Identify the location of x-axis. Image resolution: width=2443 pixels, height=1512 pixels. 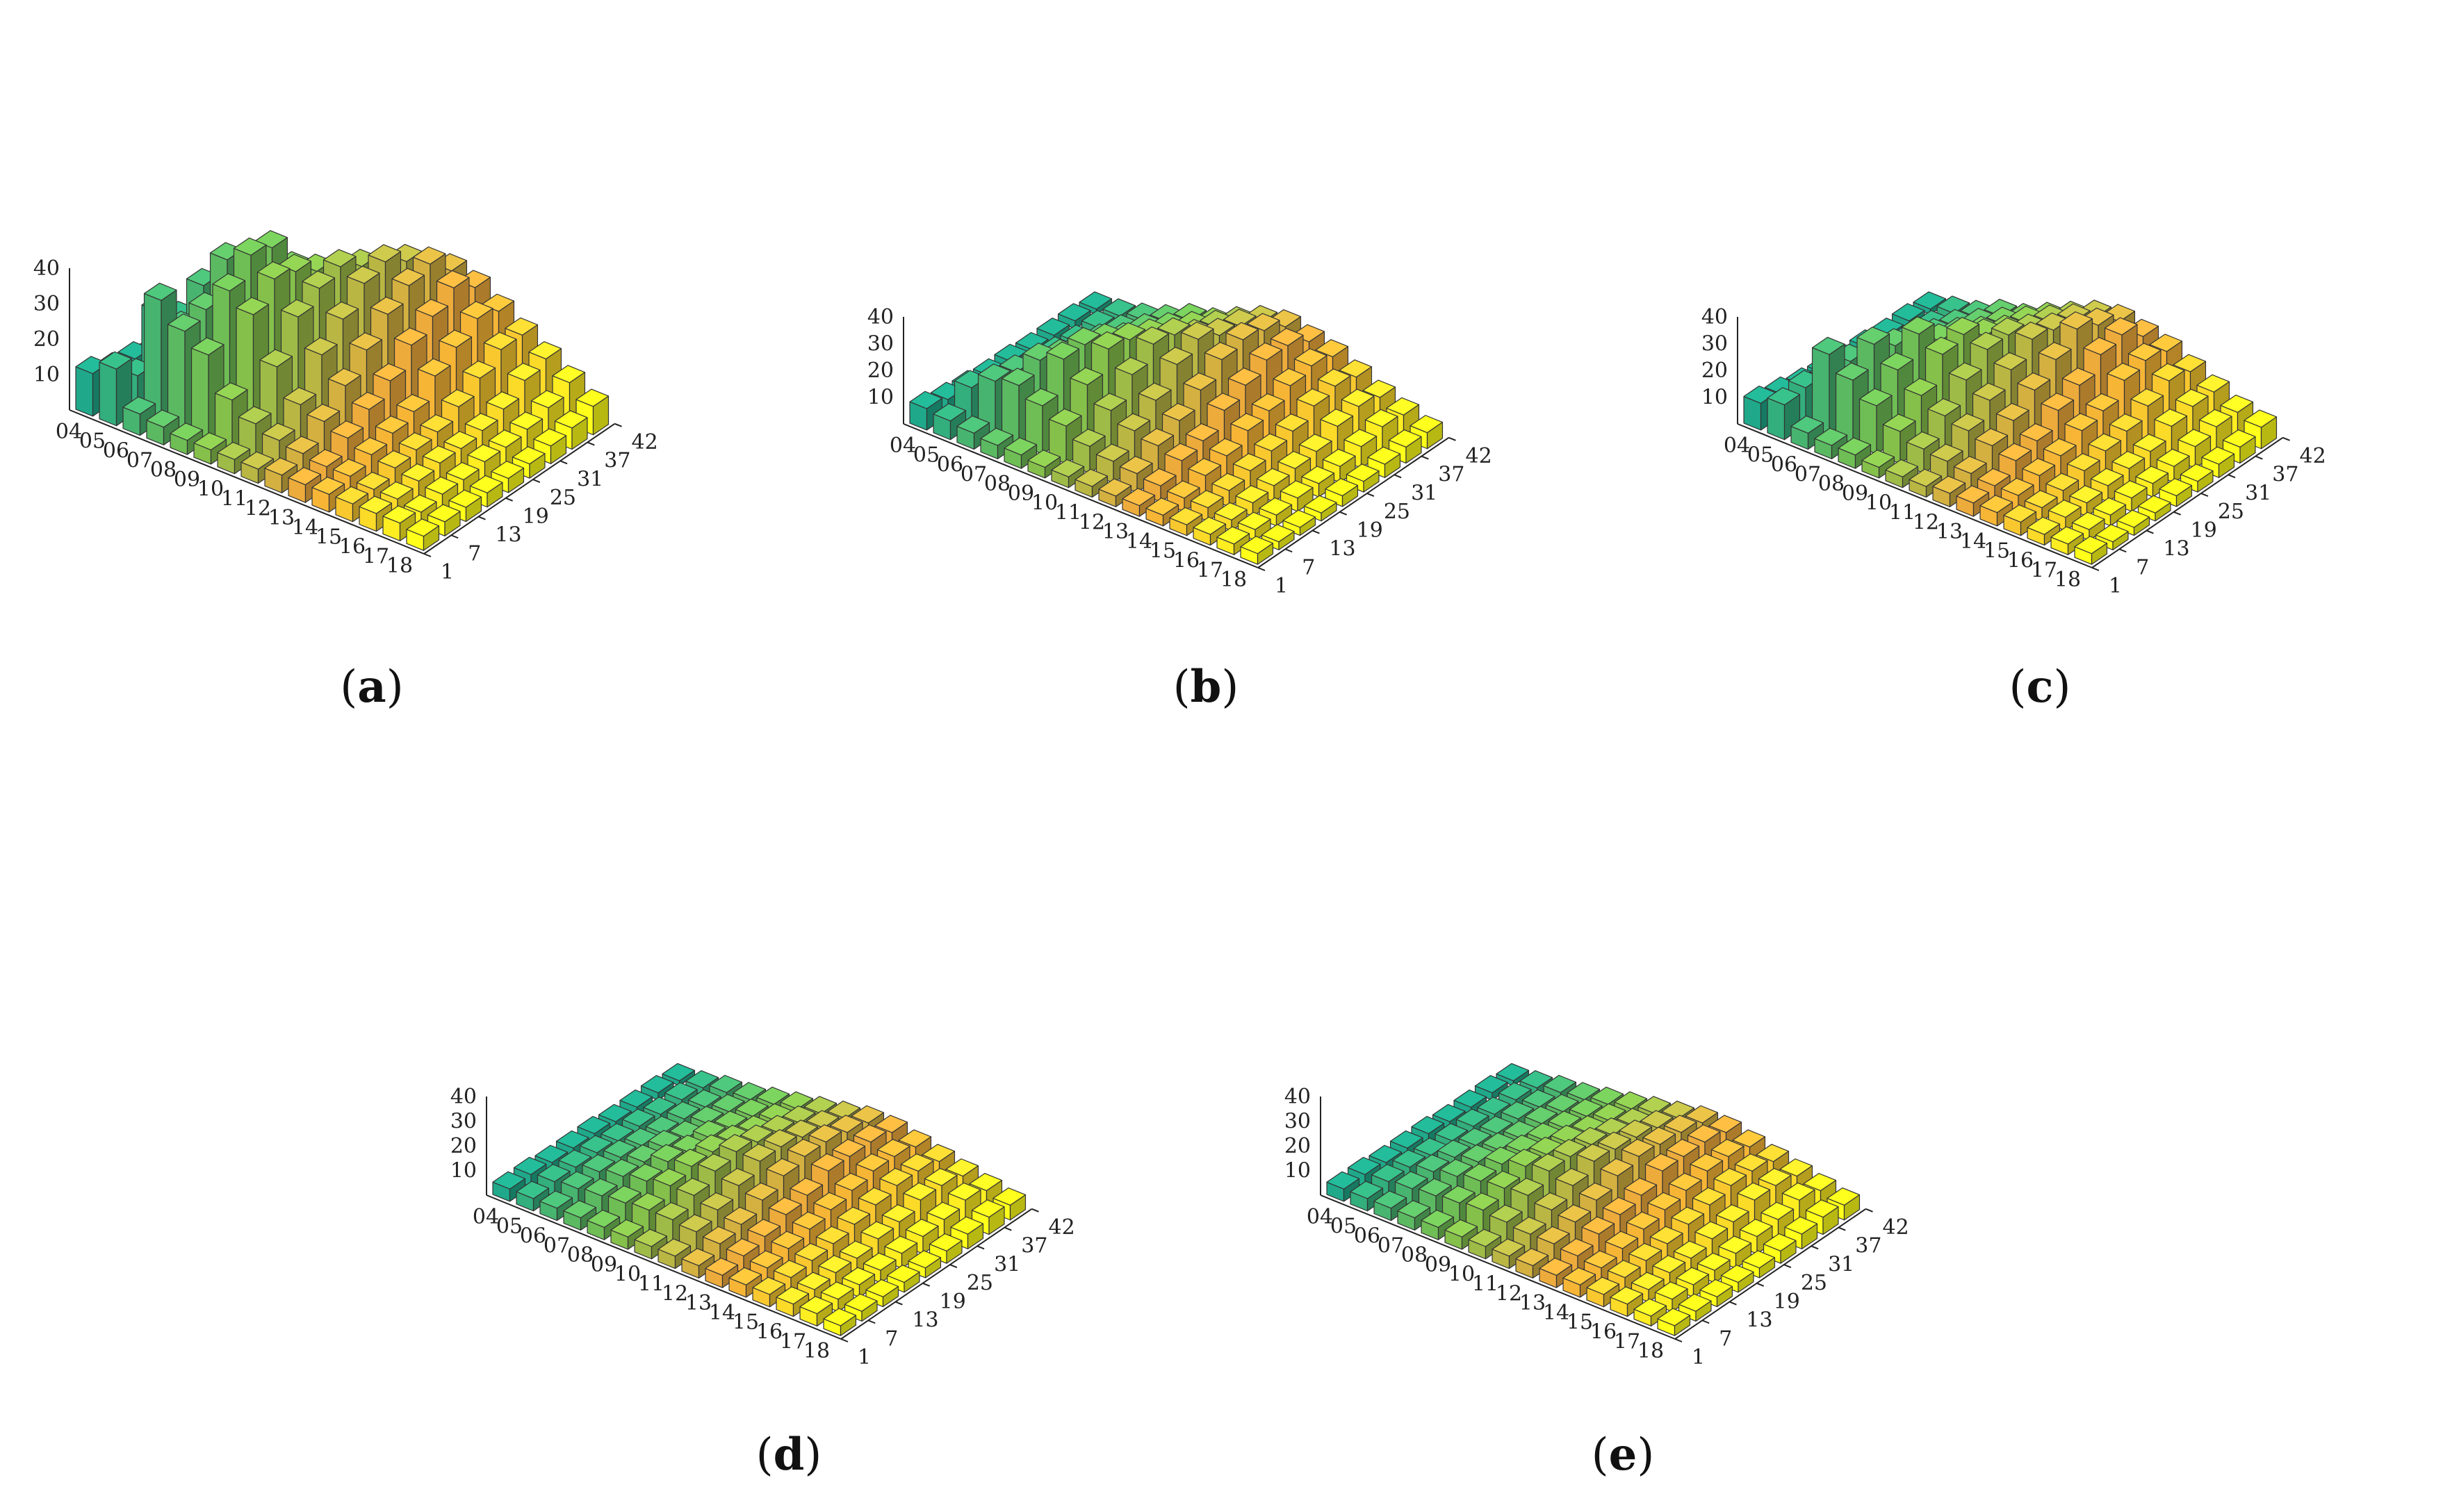
(1915, 495).